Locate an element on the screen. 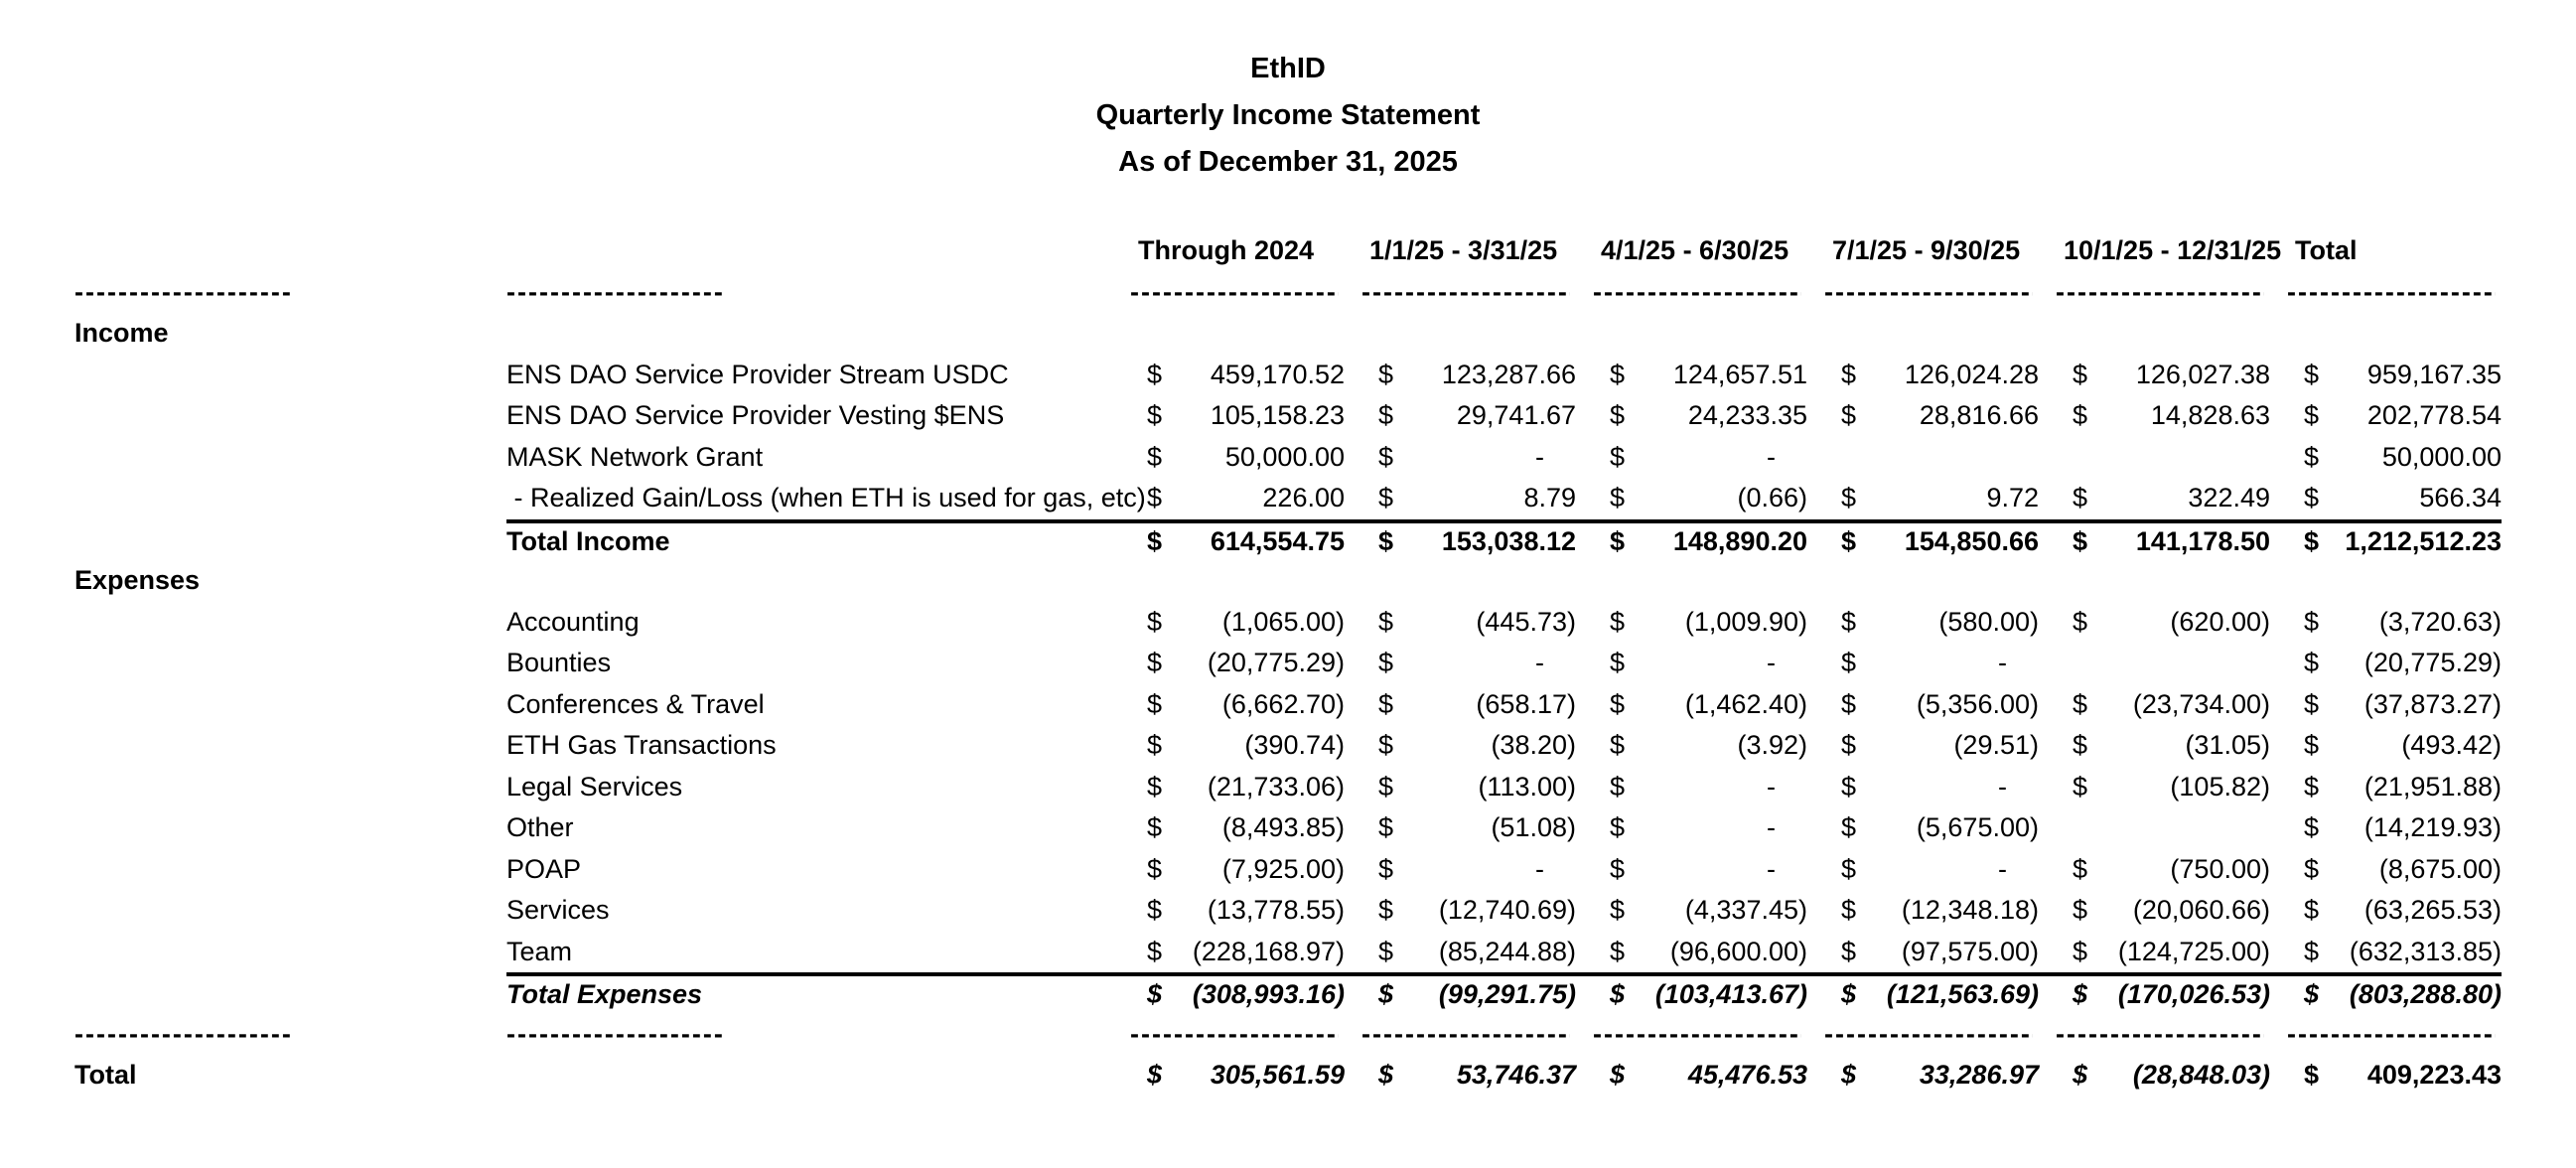  amount-value: (121,563.69) is located at coordinates (1963, 994).